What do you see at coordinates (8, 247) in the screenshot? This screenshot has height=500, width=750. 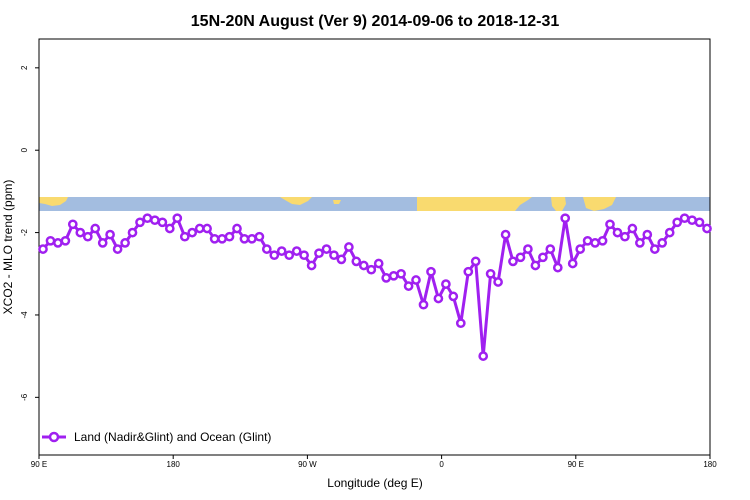 I see `y-axis-label: XCO2 - MLO trend (ppm)` at bounding box center [8, 247].